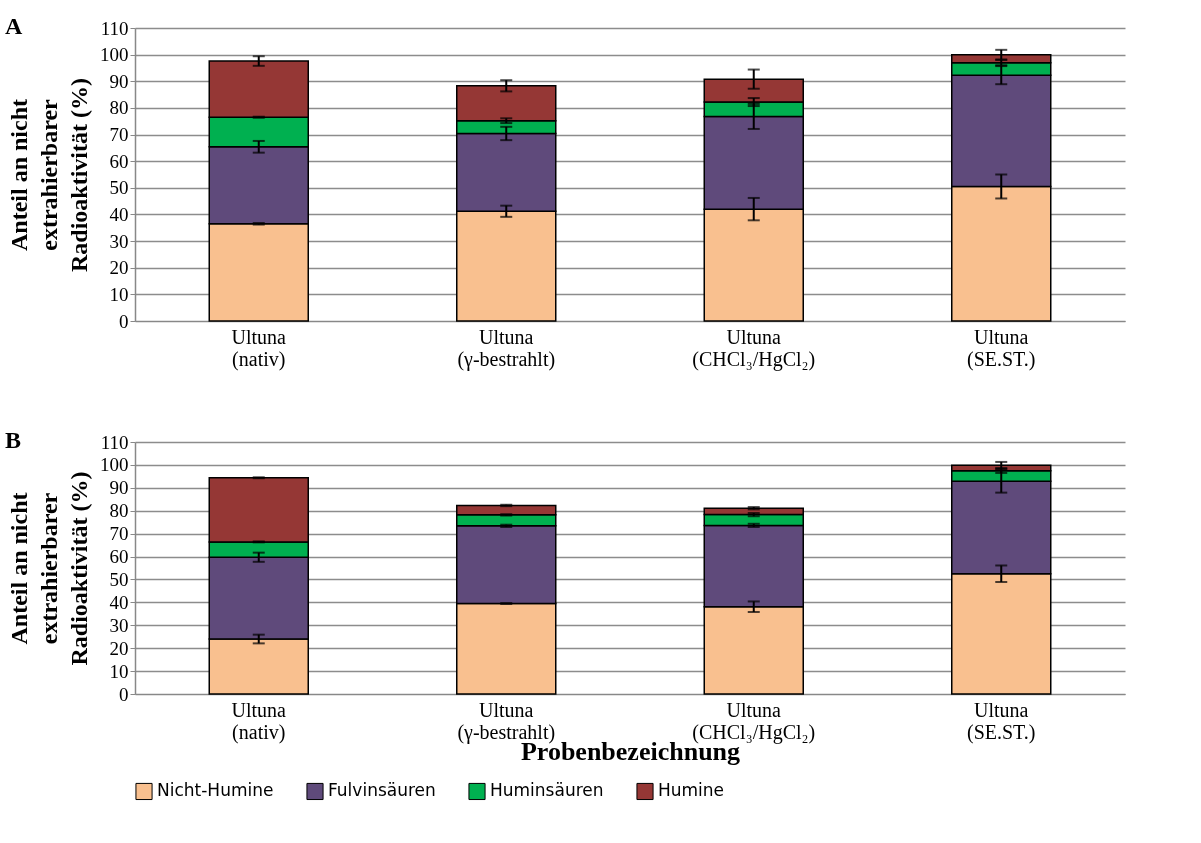 The width and height of the screenshot is (1201, 843). What do you see at coordinates (13, 440) in the screenshot?
I see `chart-title: B` at bounding box center [13, 440].